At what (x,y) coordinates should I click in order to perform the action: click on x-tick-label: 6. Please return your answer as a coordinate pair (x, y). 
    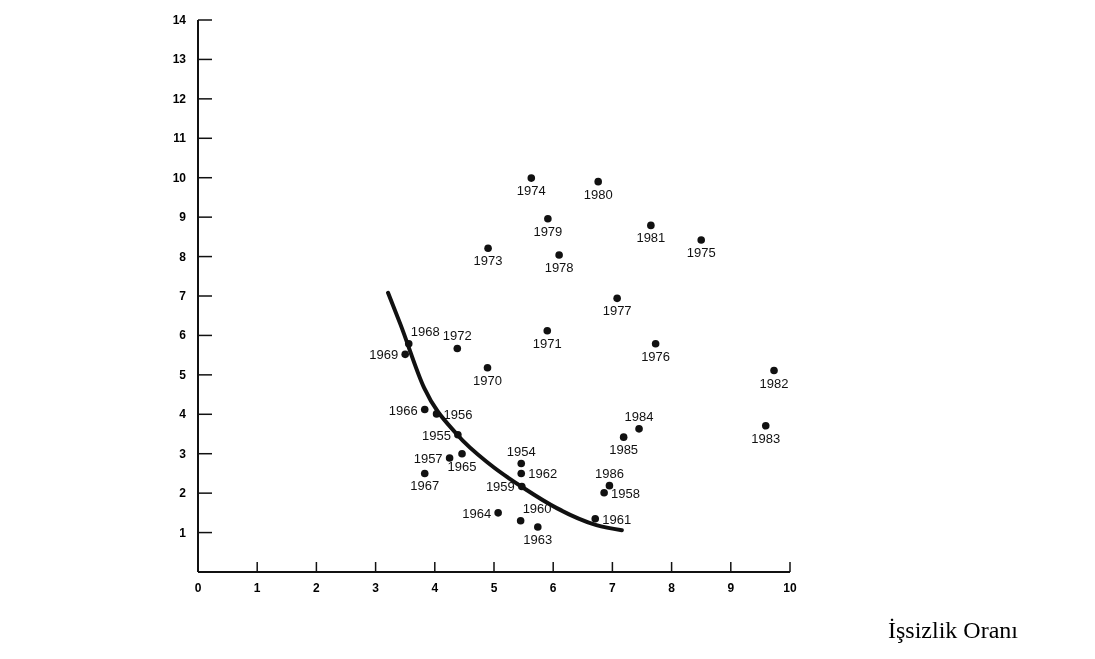
    Looking at the image, I should click on (553, 588).